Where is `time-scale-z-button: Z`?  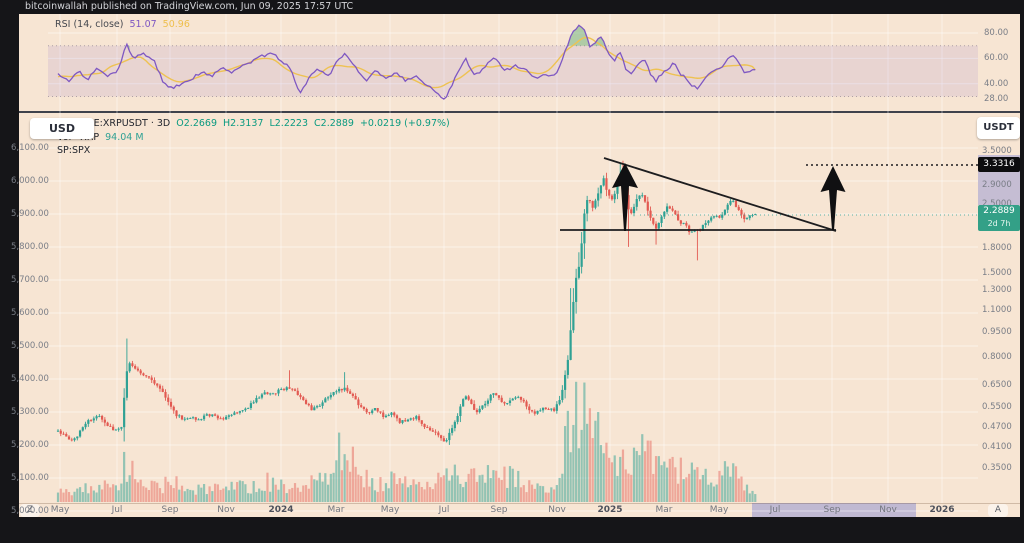 time-scale-z-button: Z is located at coordinates (30, 510).